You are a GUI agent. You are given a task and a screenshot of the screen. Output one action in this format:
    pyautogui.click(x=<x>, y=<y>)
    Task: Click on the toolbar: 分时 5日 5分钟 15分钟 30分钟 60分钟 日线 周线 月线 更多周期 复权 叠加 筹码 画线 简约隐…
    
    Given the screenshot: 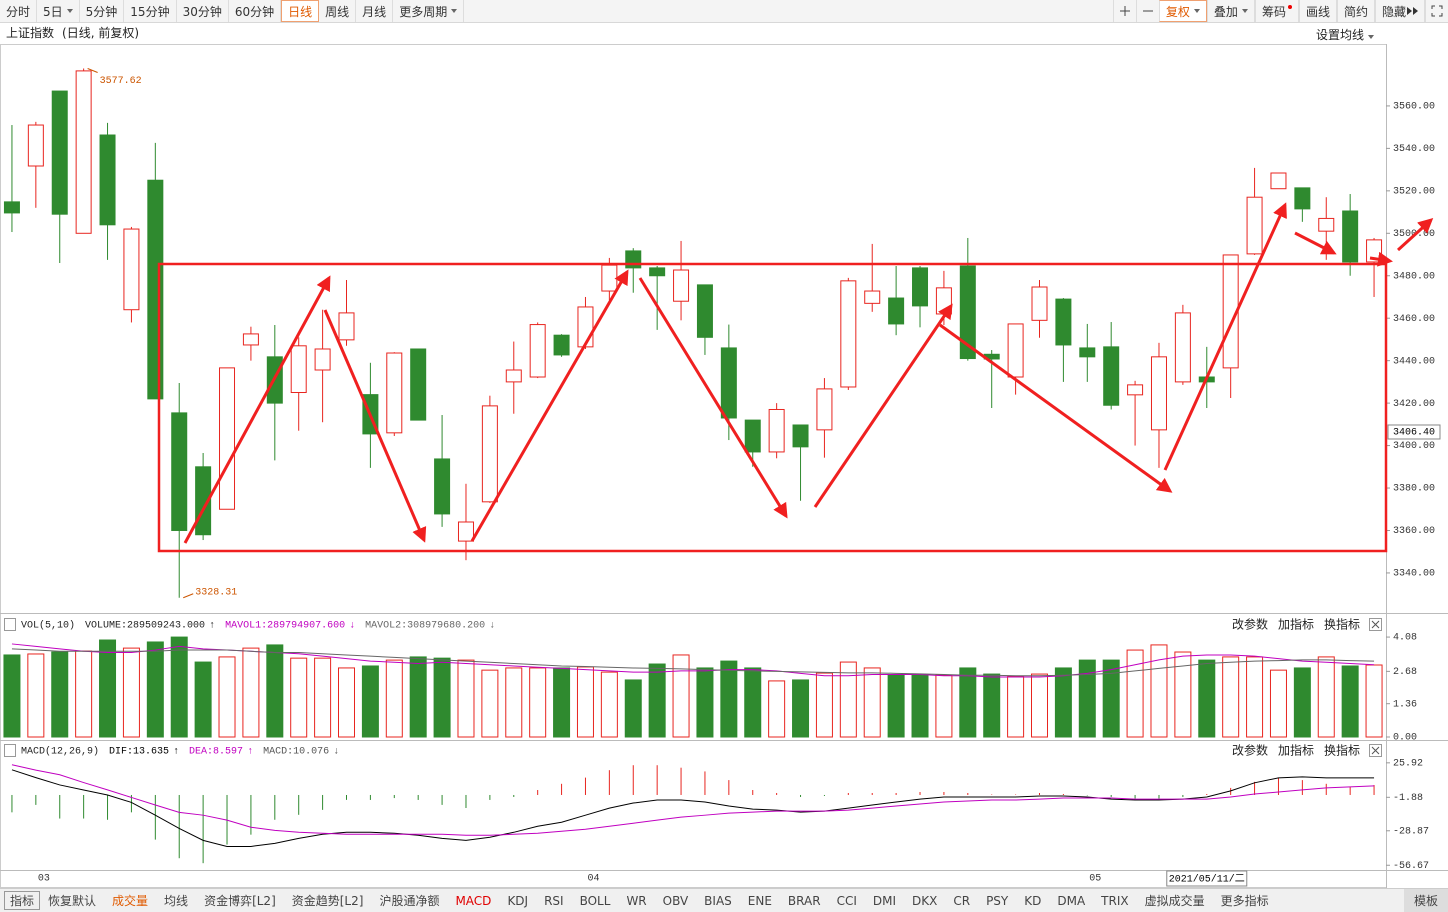 What is the action you would take?
    pyautogui.click(x=724, y=11)
    